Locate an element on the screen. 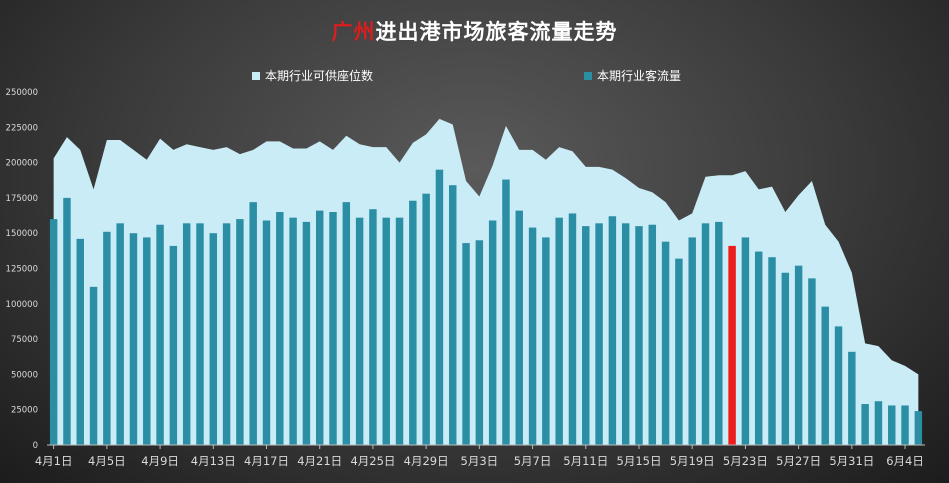 This screenshot has width=949, height=483. y-tick-label: 125000 is located at coordinates (22, 270).